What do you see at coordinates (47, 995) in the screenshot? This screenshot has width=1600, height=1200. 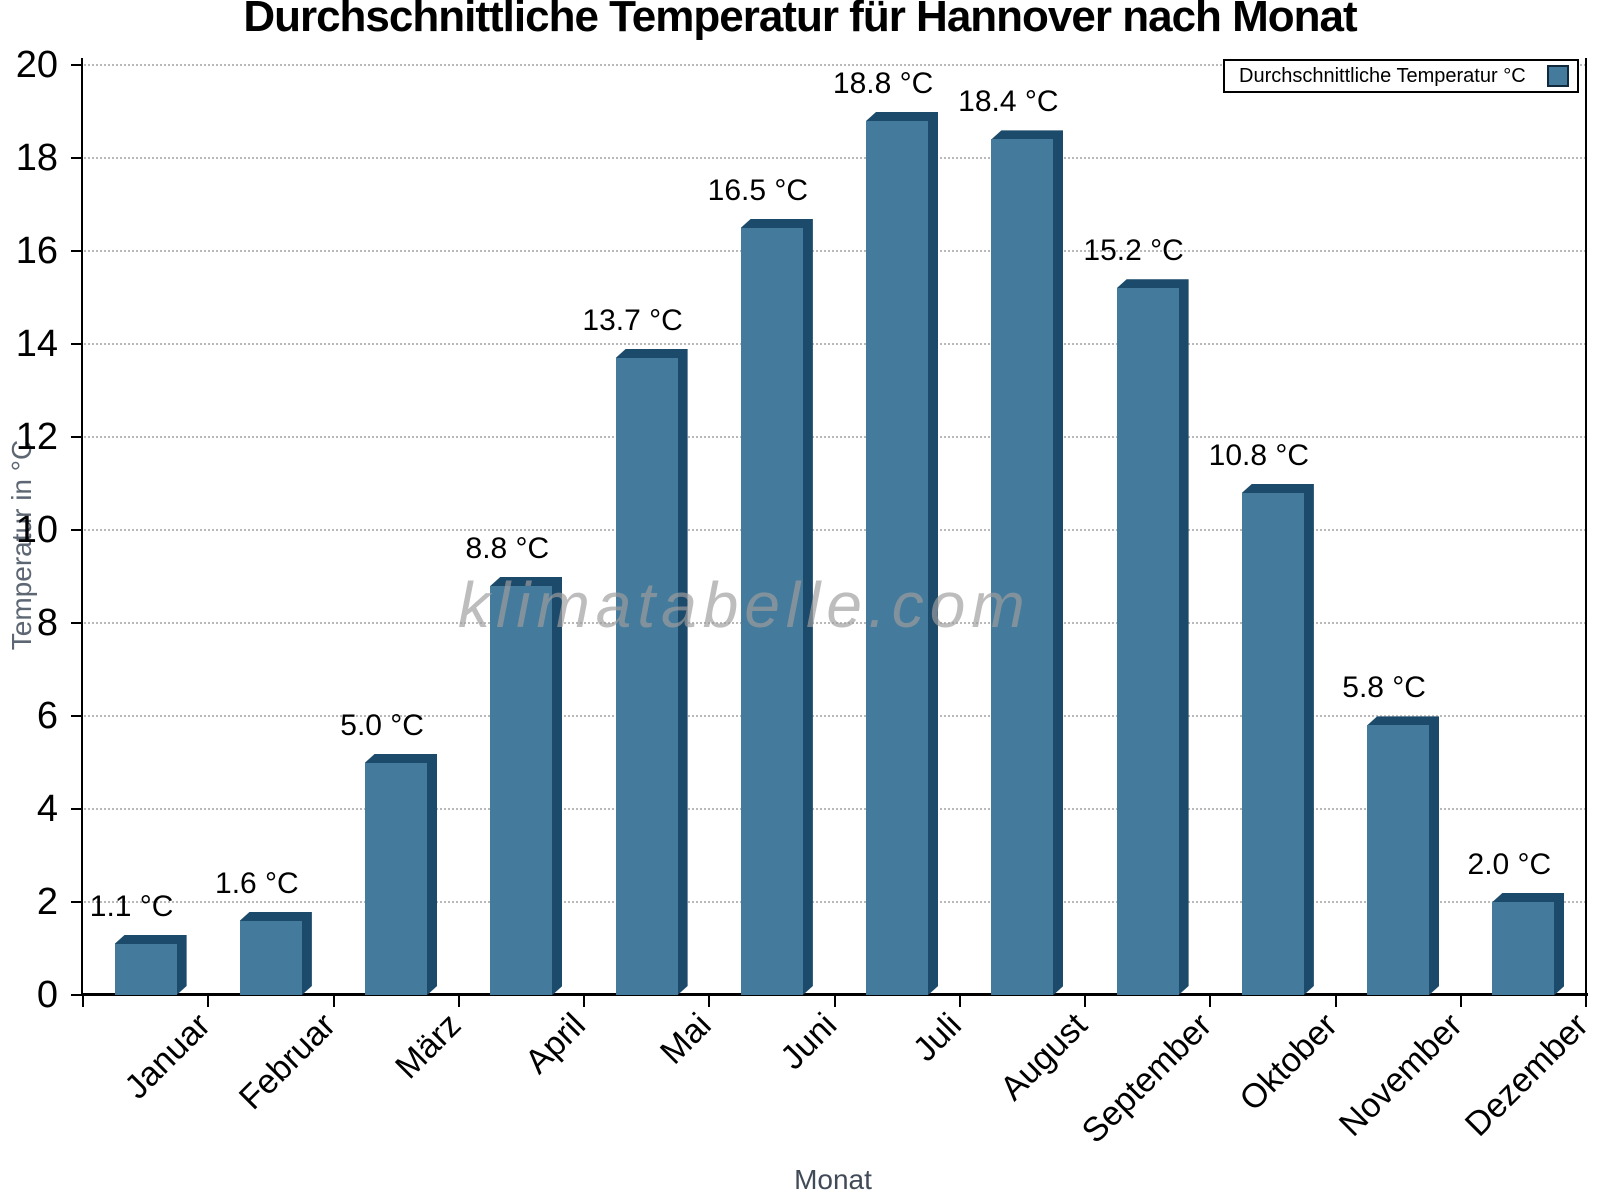 I see `y-tick-label: 0` at bounding box center [47, 995].